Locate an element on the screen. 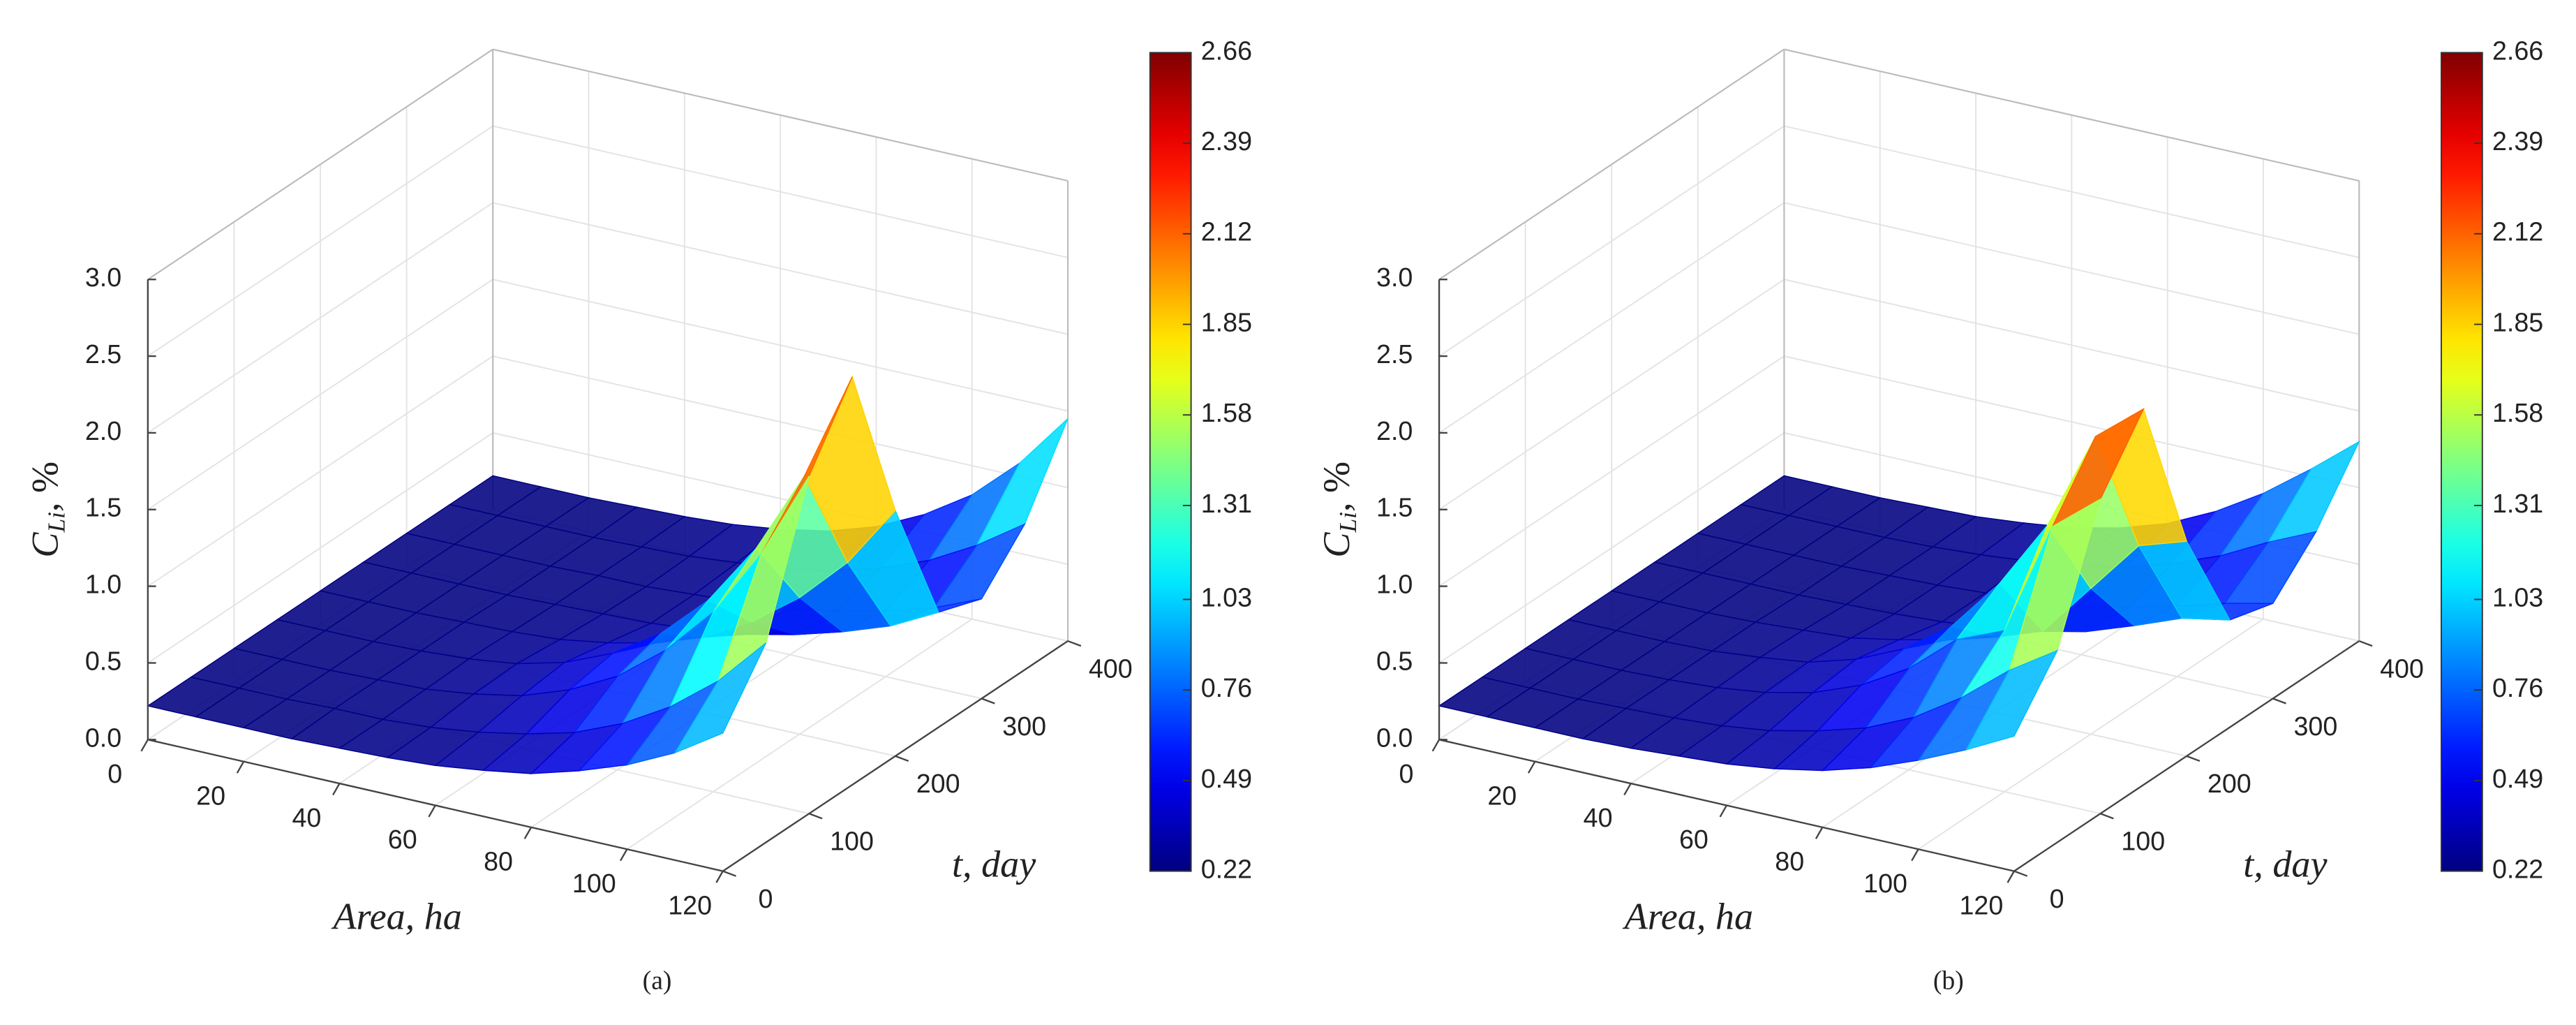 Image resolution: width=2576 pixels, height=1025 pixels. panel-label: (a) is located at coordinates (657, 980).